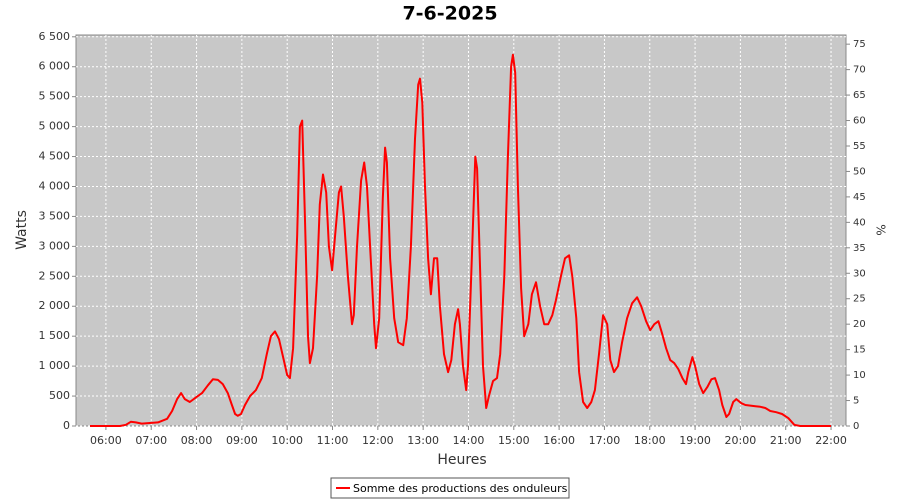 This screenshot has width=900, height=500. Describe the element at coordinates (333, 440) in the screenshot. I see `x-tick-label: 11:00` at that location.